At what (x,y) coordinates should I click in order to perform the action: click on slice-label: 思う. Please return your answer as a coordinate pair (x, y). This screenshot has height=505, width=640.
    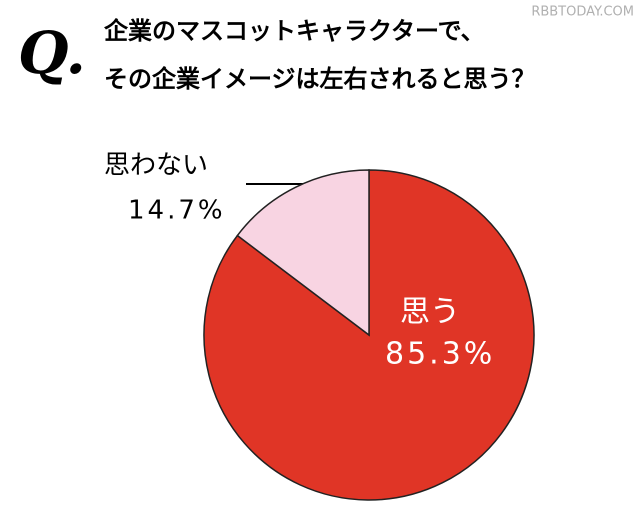
    Looking at the image, I should click on (430, 312).